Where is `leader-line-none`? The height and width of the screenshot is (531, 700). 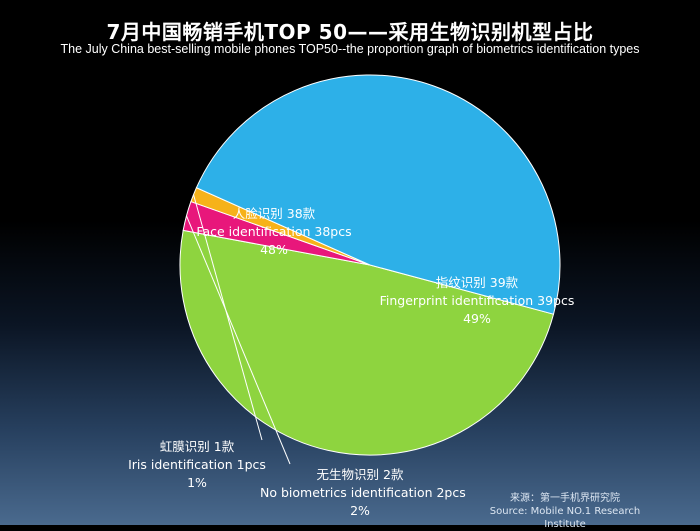
leader-line-none is located at coordinates (238, 340).